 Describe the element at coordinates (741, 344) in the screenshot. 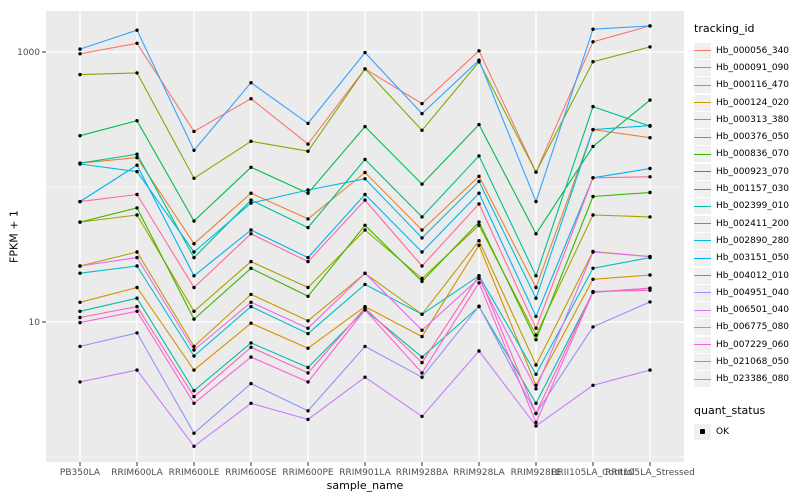

I see `legend-item: Hb_007229_060` at that location.